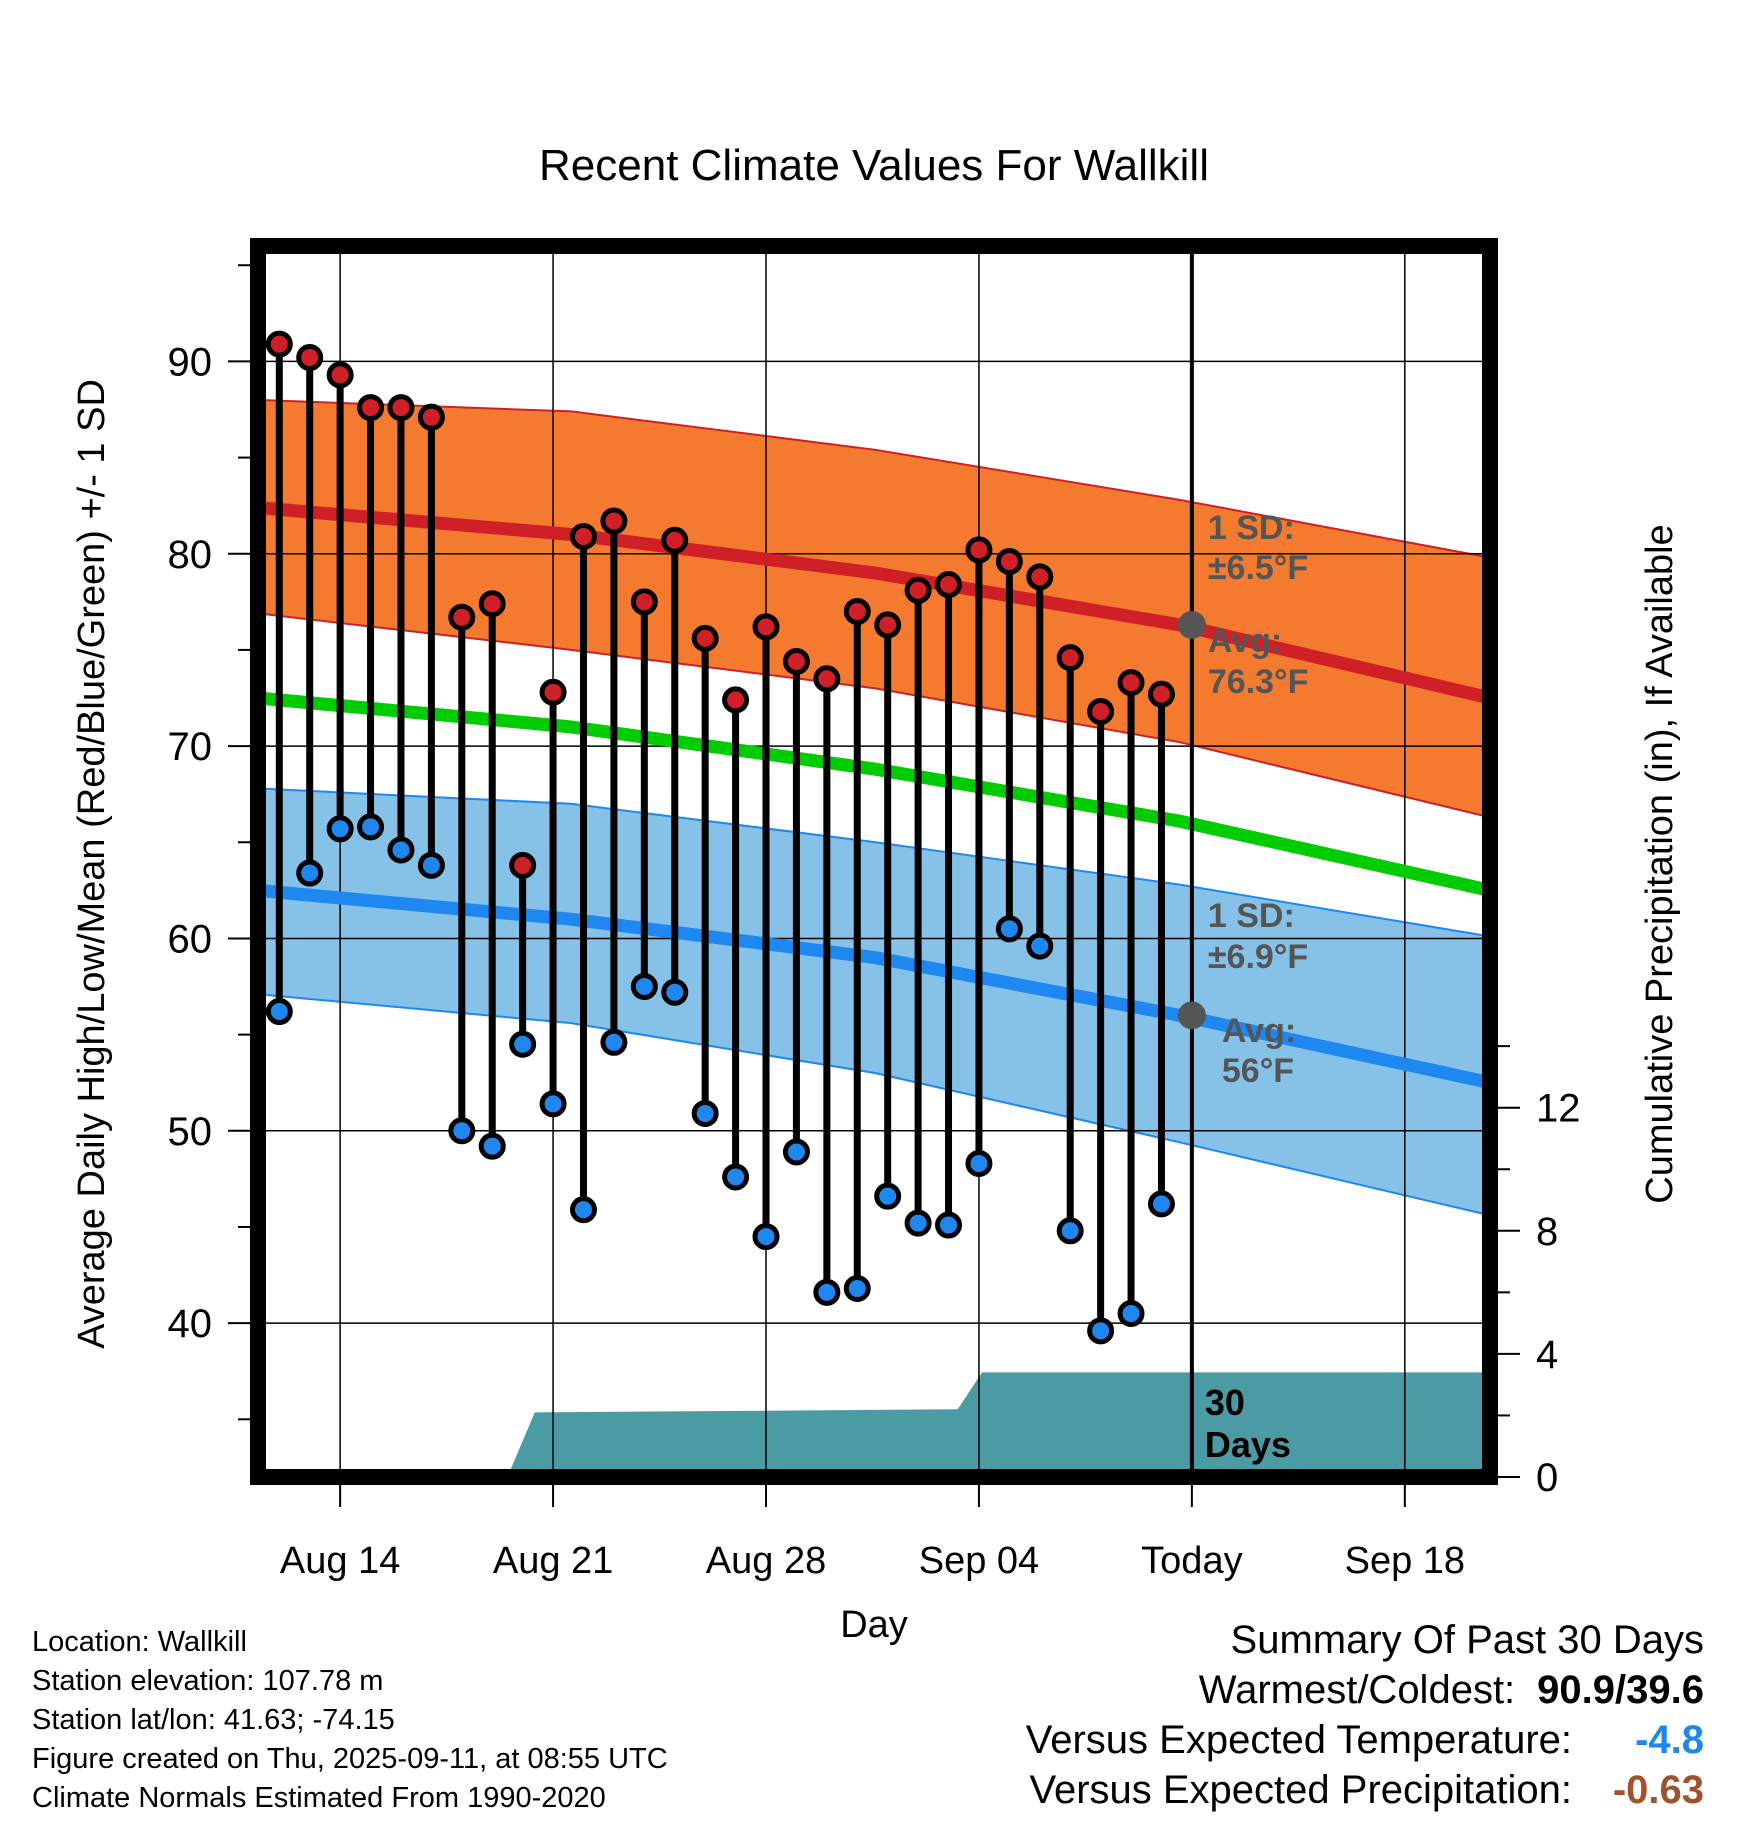  I want to click on precip-value: -0.63, so click(1658, 1790).